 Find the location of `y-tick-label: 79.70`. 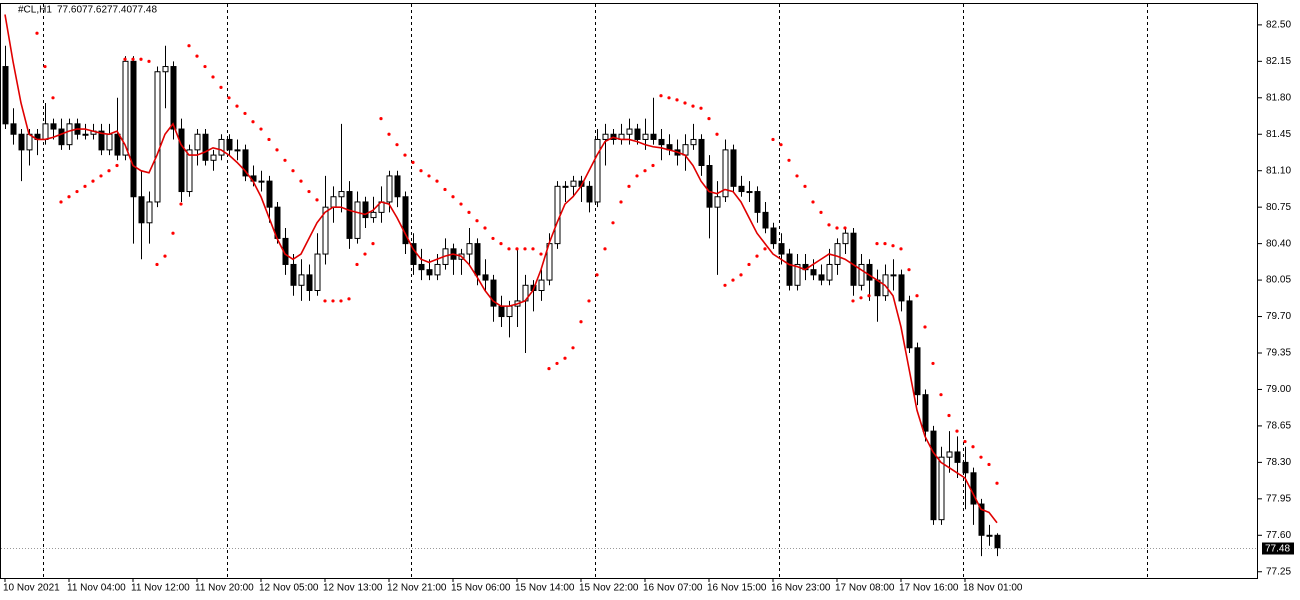

y-tick-label: 79.70 is located at coordinates (1278, 316).